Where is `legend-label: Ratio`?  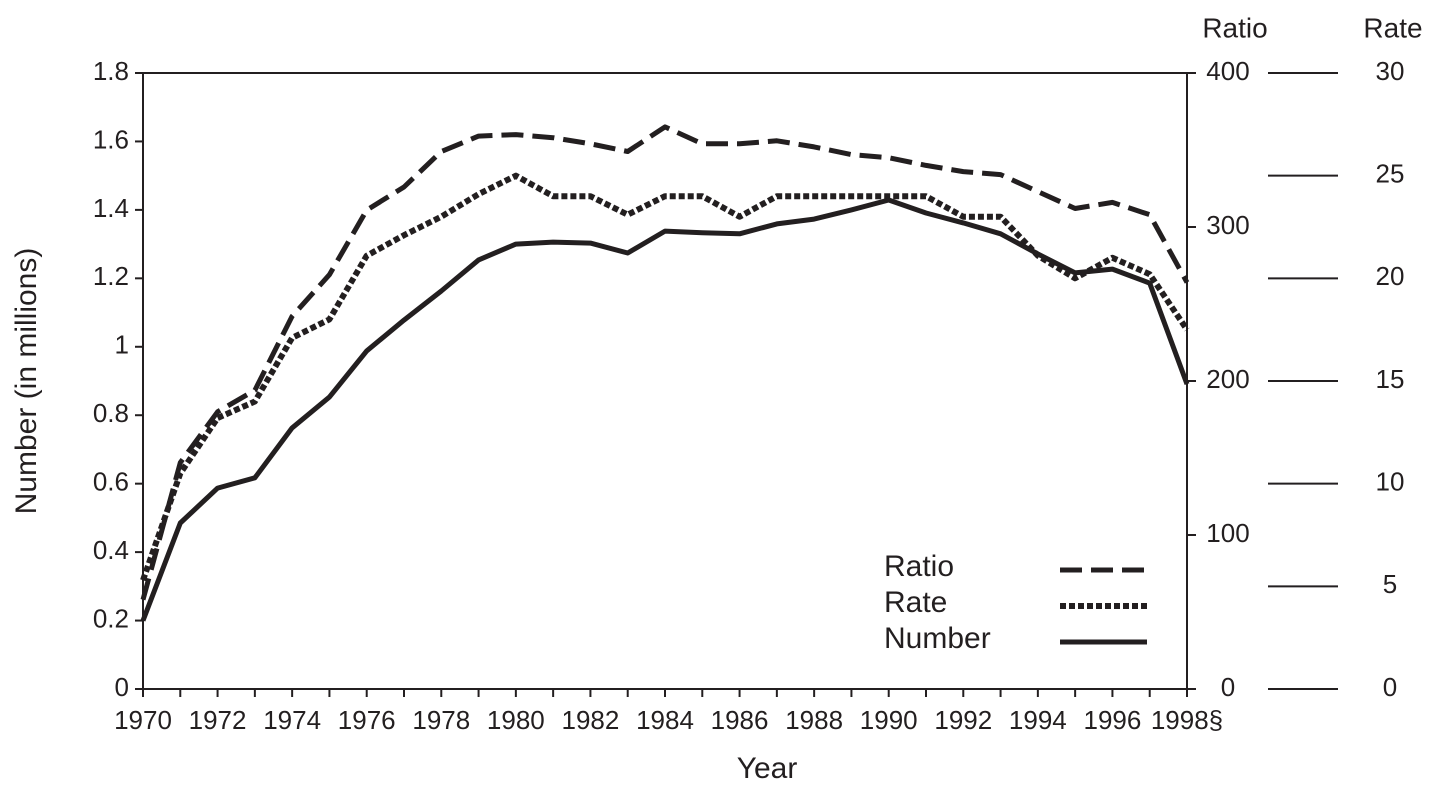 legend-label: Ratio is located at coordinates (919, 566).